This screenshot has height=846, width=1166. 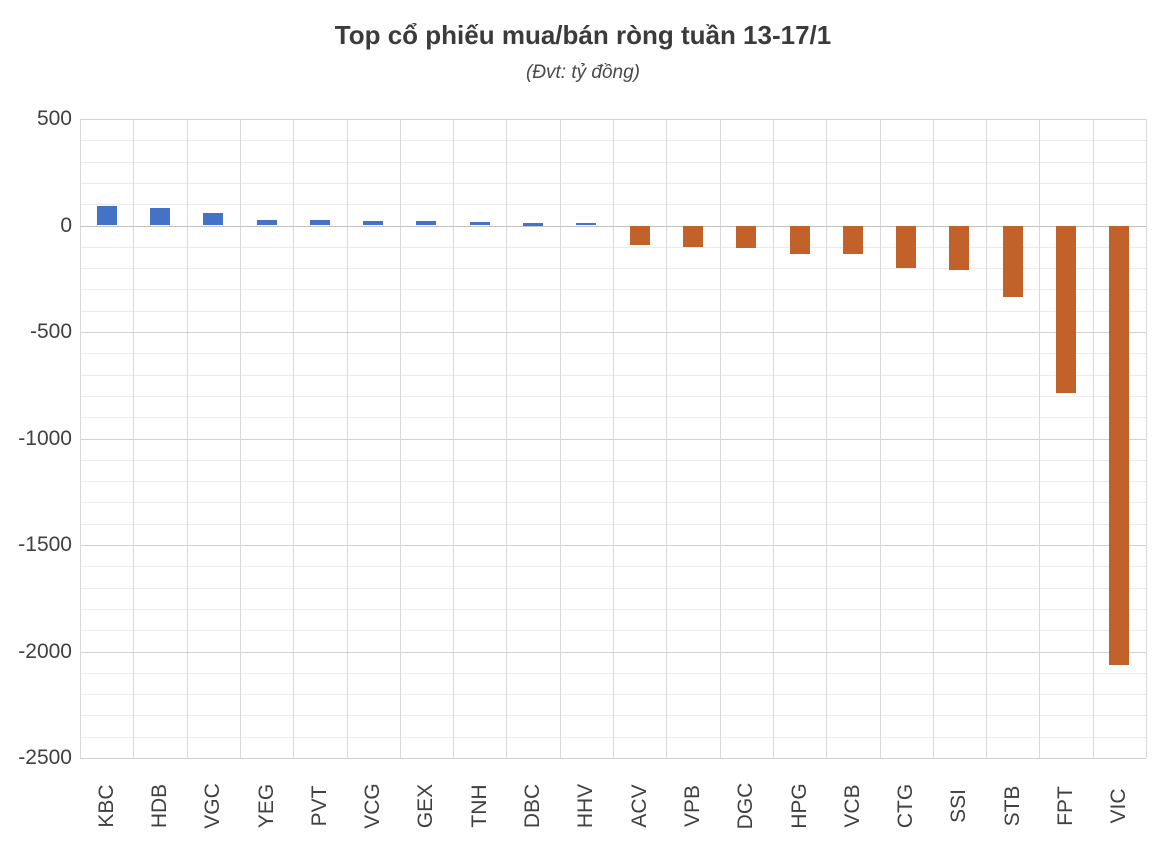 What do you see at coordinates (1119, 445) in the screenshot?
I see `bar-vic` at bounding box center [1119, 445].